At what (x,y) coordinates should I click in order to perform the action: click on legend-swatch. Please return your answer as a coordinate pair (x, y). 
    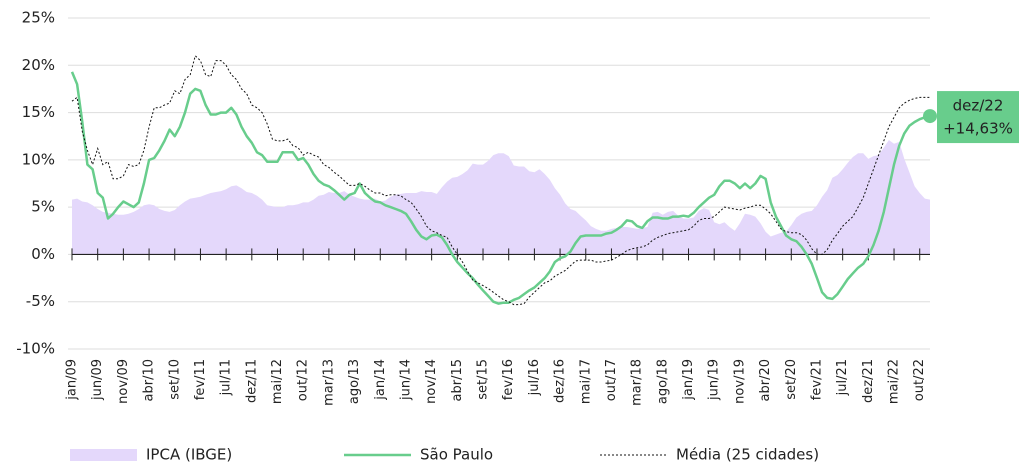
    Looking at the image, I should click on (103, 455).